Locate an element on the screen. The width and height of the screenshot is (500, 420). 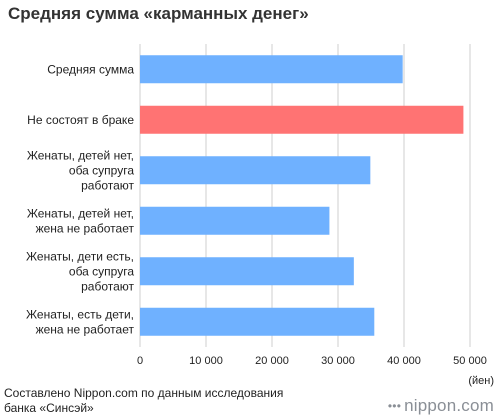
category-label: Не состоят в браке is located at coordinates (80, 120).